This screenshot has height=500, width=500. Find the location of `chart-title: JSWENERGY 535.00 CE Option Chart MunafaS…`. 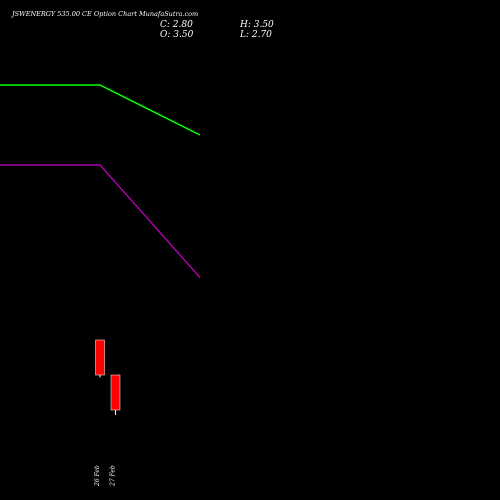

chart-title: JSWENERGY 535.00 CE Option Chart MunafaS… is located at coordinates (104, 14).